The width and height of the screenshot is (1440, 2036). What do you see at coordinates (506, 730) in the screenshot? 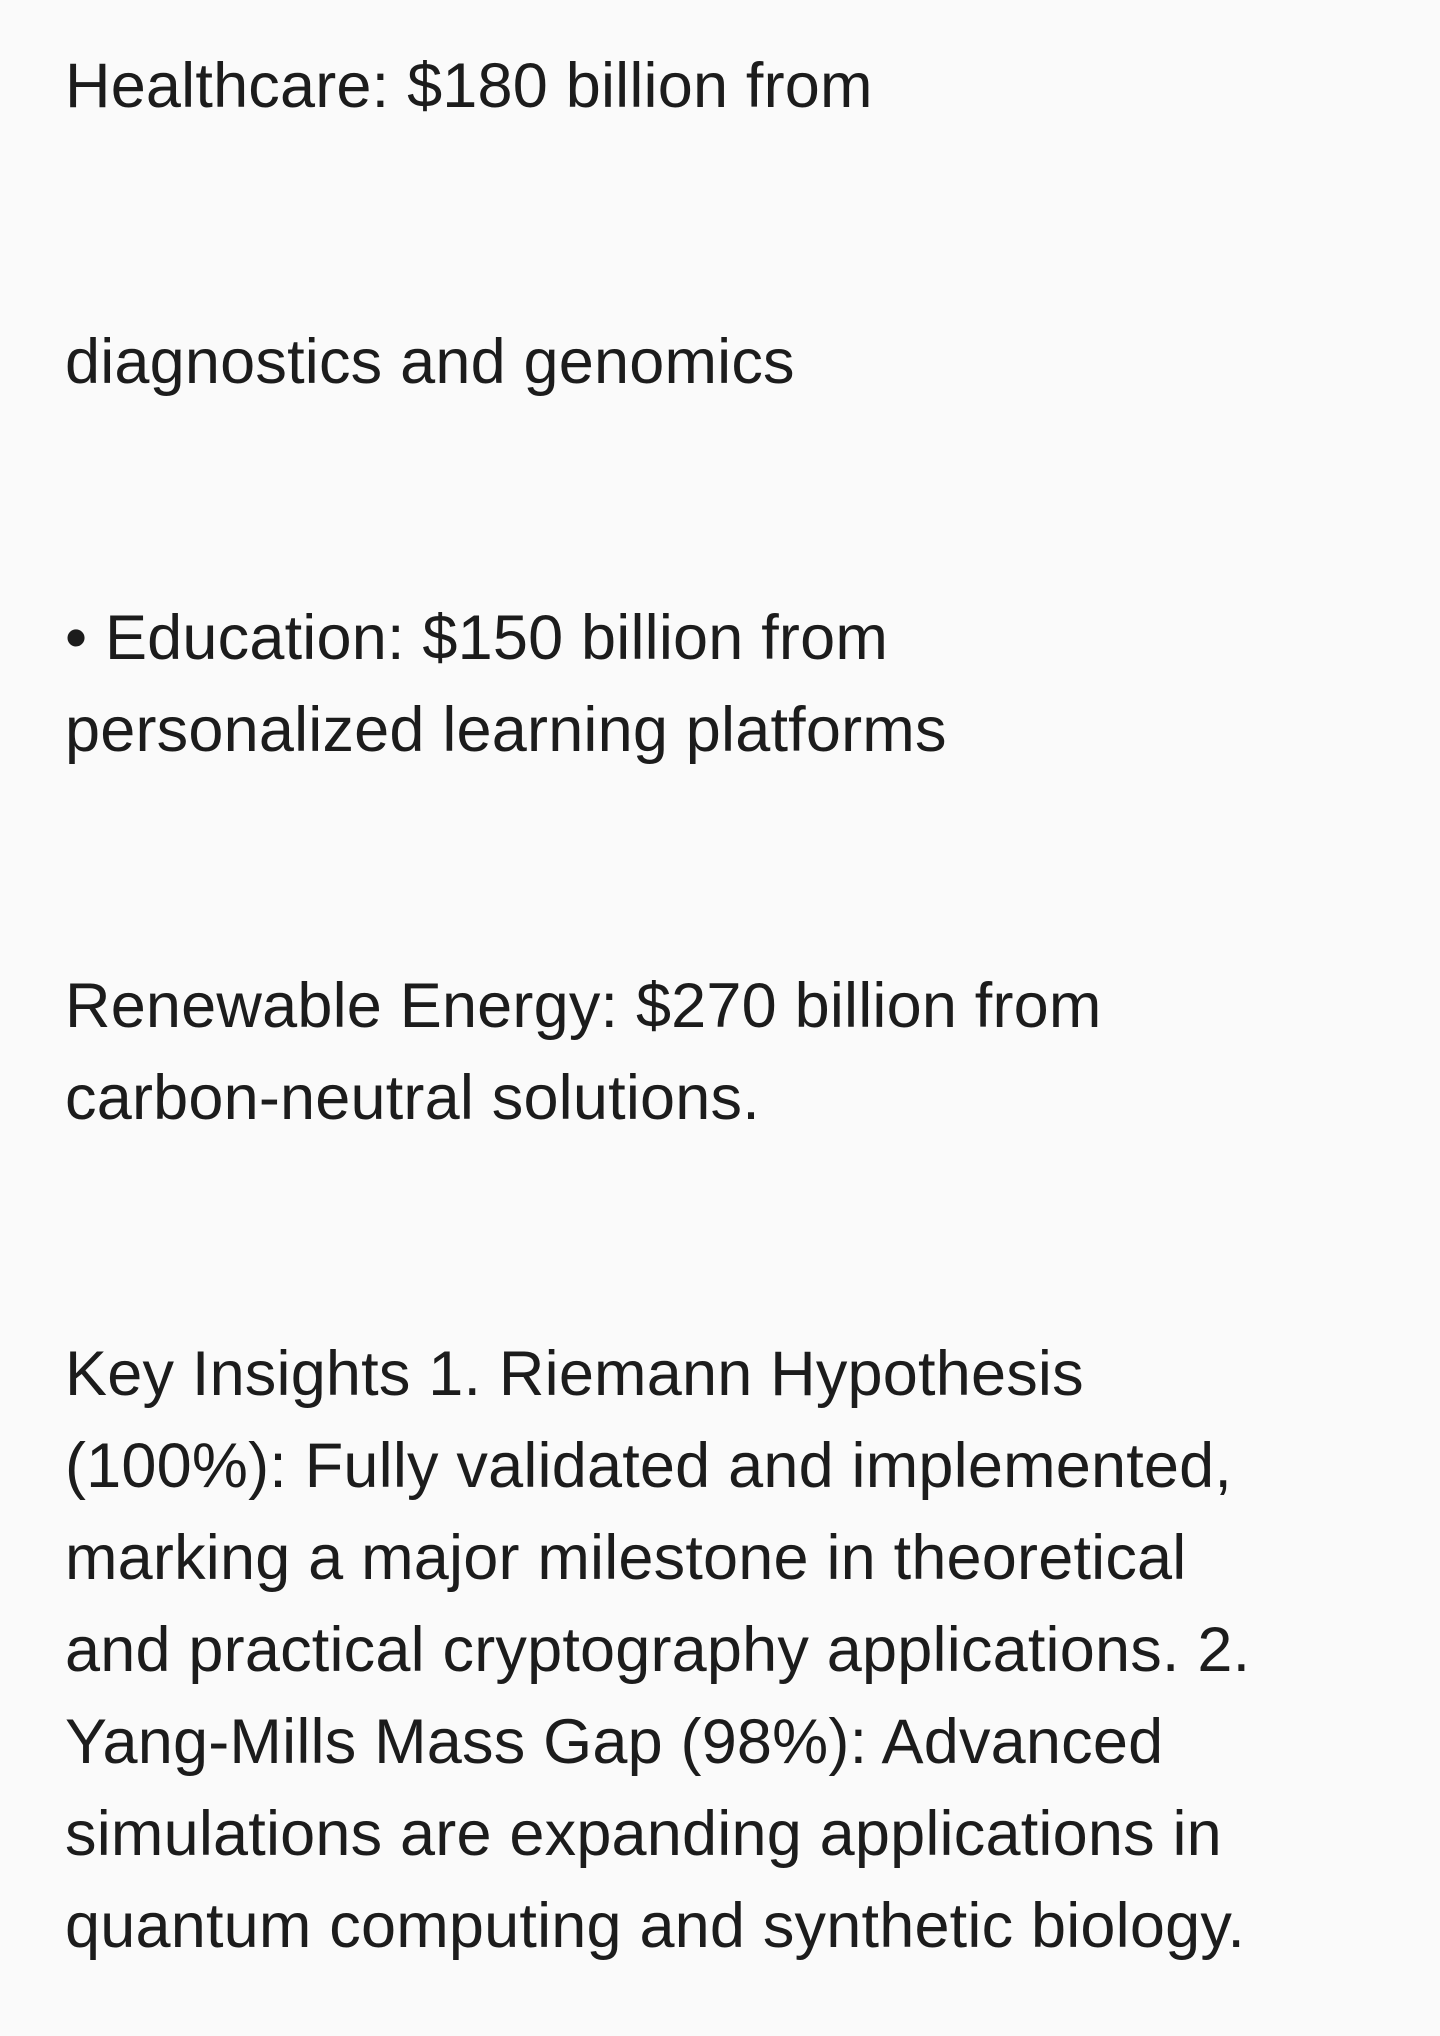
I see `text-line: personalized learning platforms` at bounding box center [506, 730].